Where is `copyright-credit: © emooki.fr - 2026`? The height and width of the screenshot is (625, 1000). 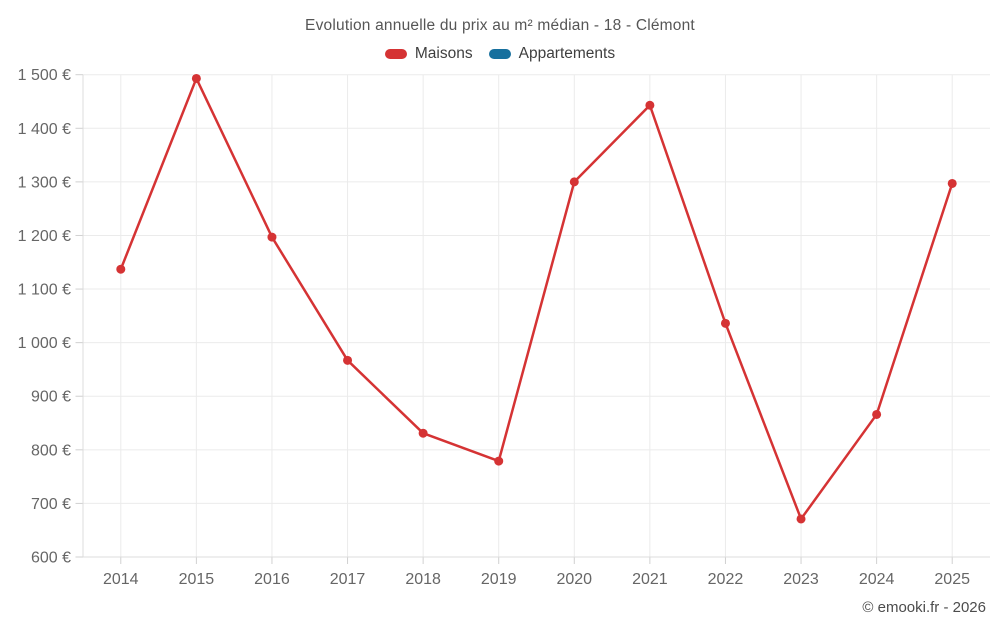 copyright-credit: © emooki.fr - 2026 is located at coordinates (924, 607).